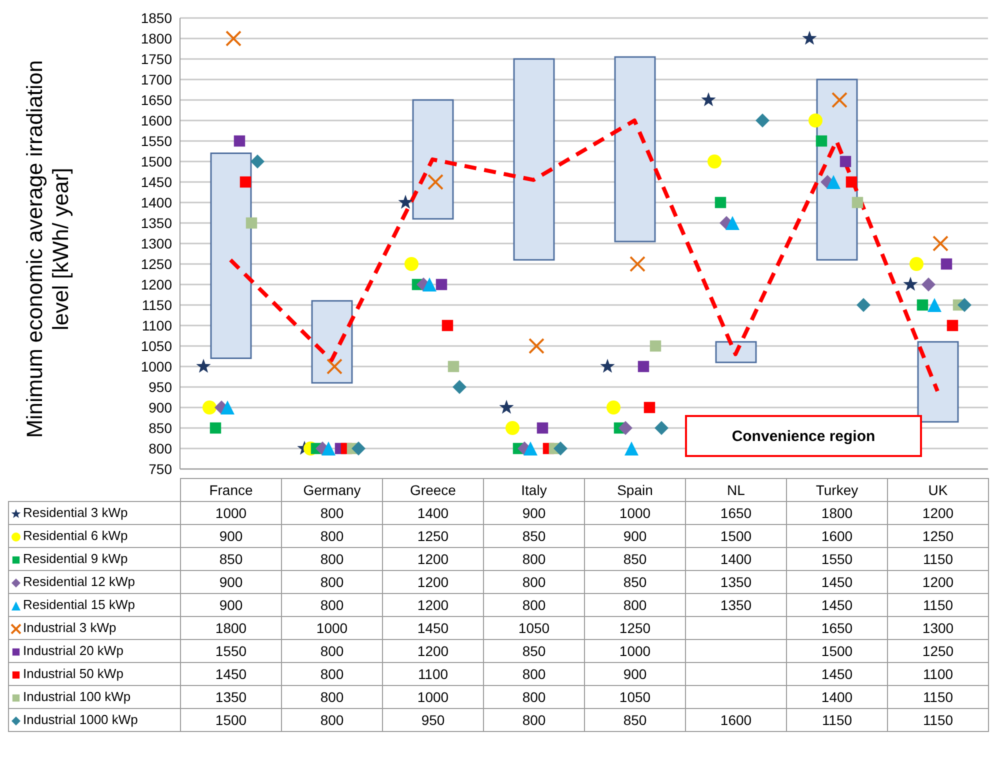 The height and width of the screenshot is (761, 996). I want to click on x-tick-label: Germany, so click(332, 490).